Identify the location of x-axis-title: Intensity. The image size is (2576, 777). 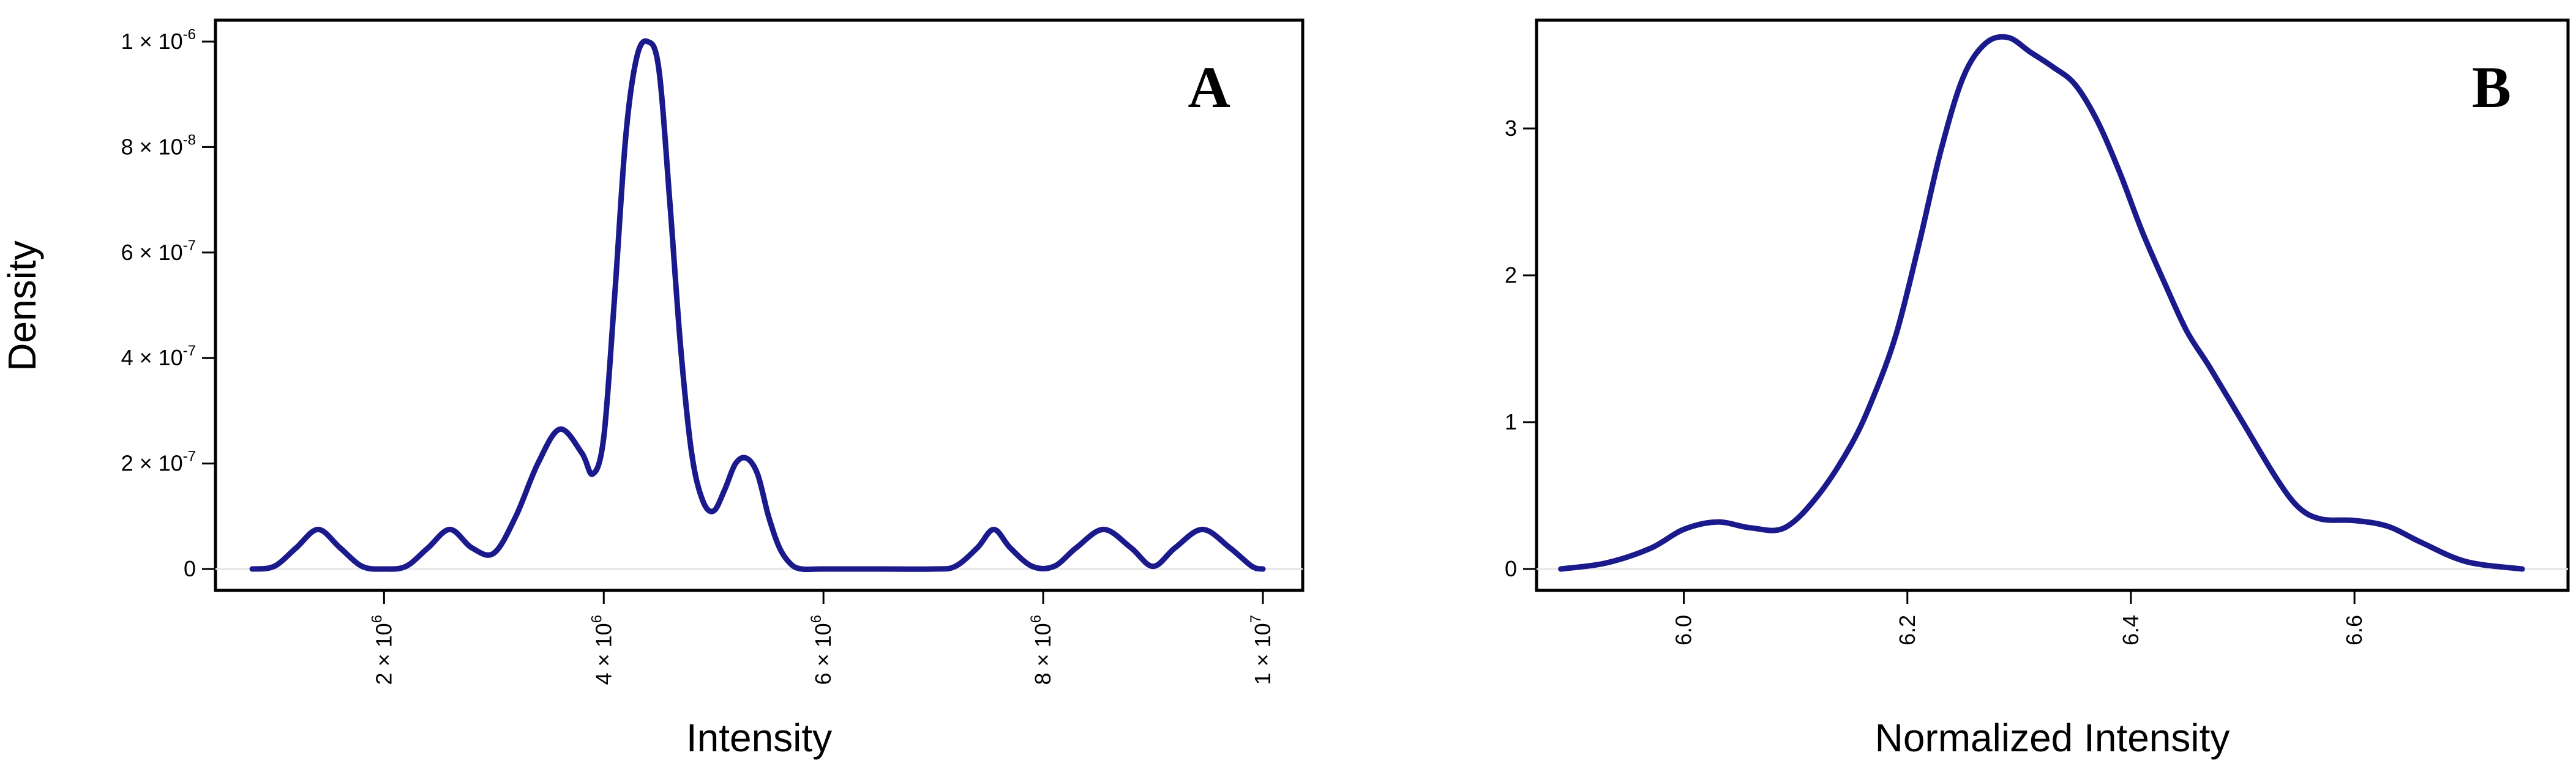
(759, 738).